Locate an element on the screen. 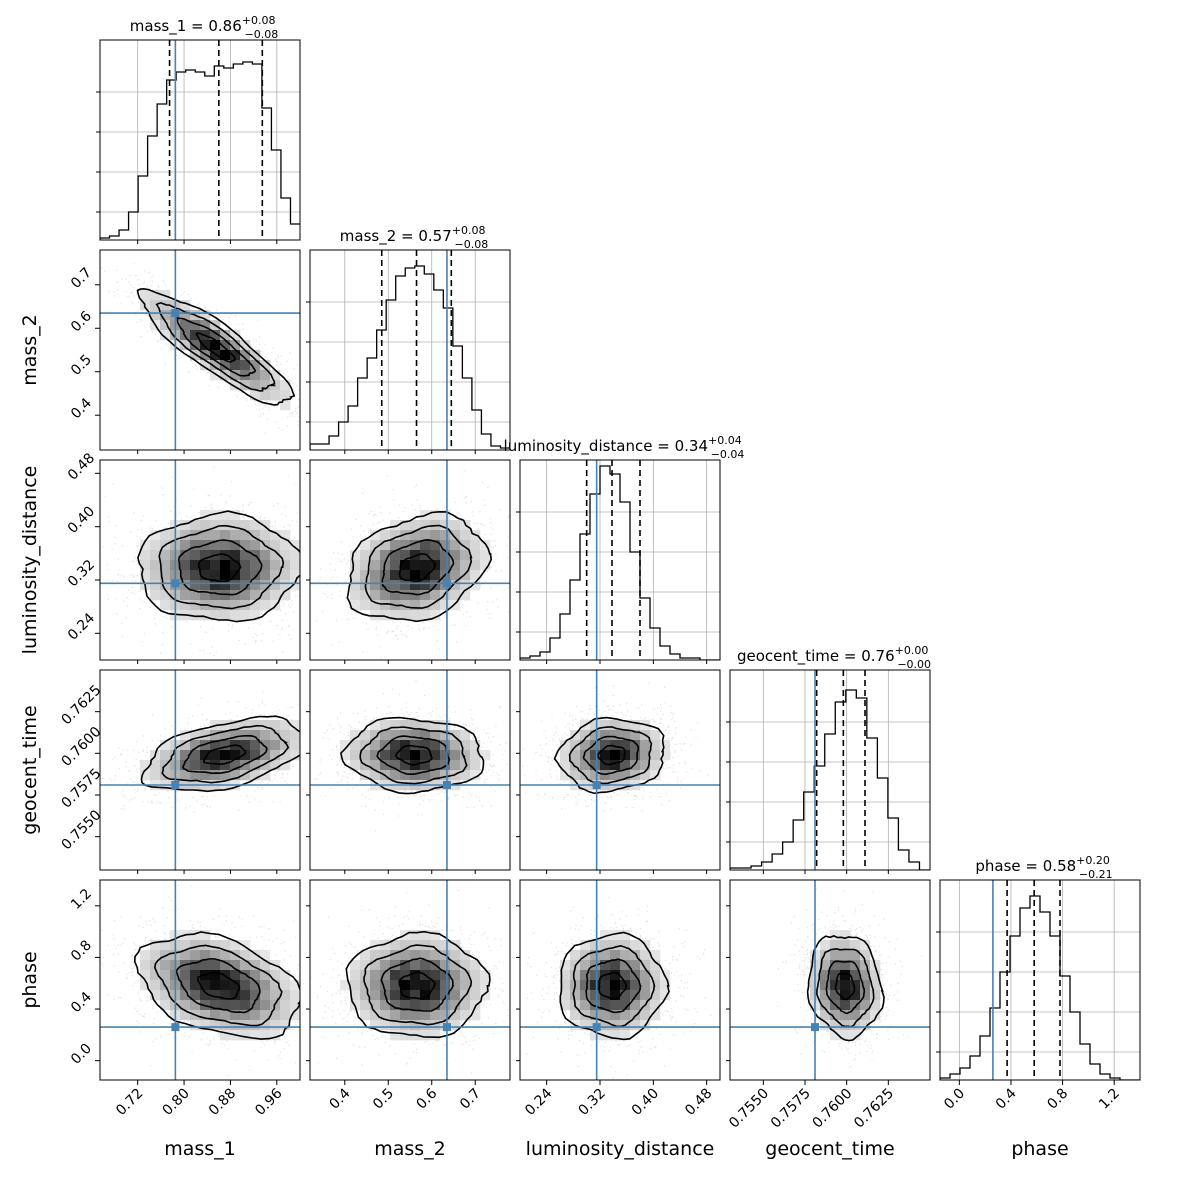 The width and height of the screenshot is (1180, 1180). xtick-label-luminosity_distance-0: 0.24 is located at coordinates (538, 1101).